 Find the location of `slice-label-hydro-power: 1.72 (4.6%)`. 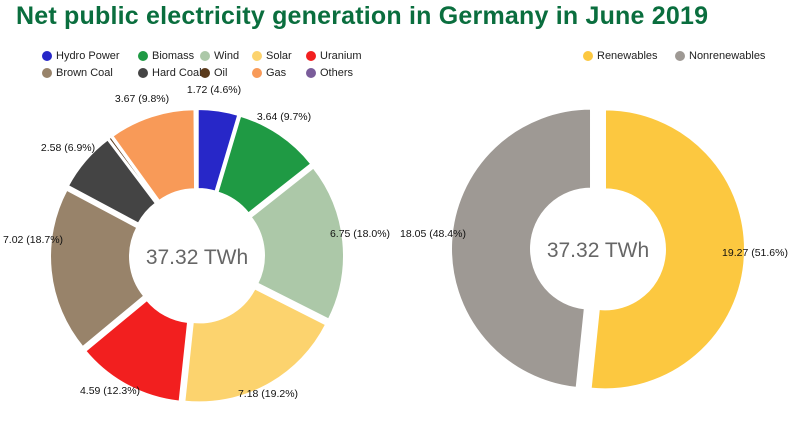

slice-label-hydro-power: 1.72 (4.6%) is located at coordinates (214, 90).